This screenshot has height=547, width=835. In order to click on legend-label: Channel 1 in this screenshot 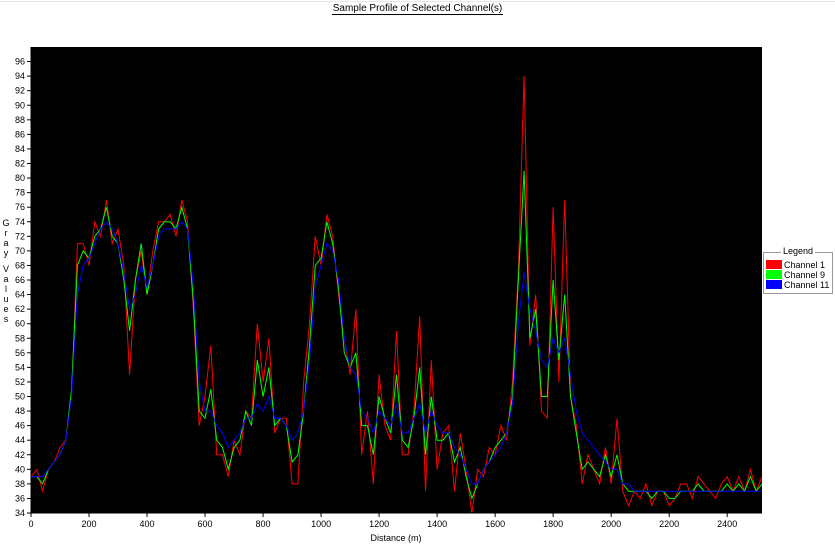, I will do `click(805, 265)`.